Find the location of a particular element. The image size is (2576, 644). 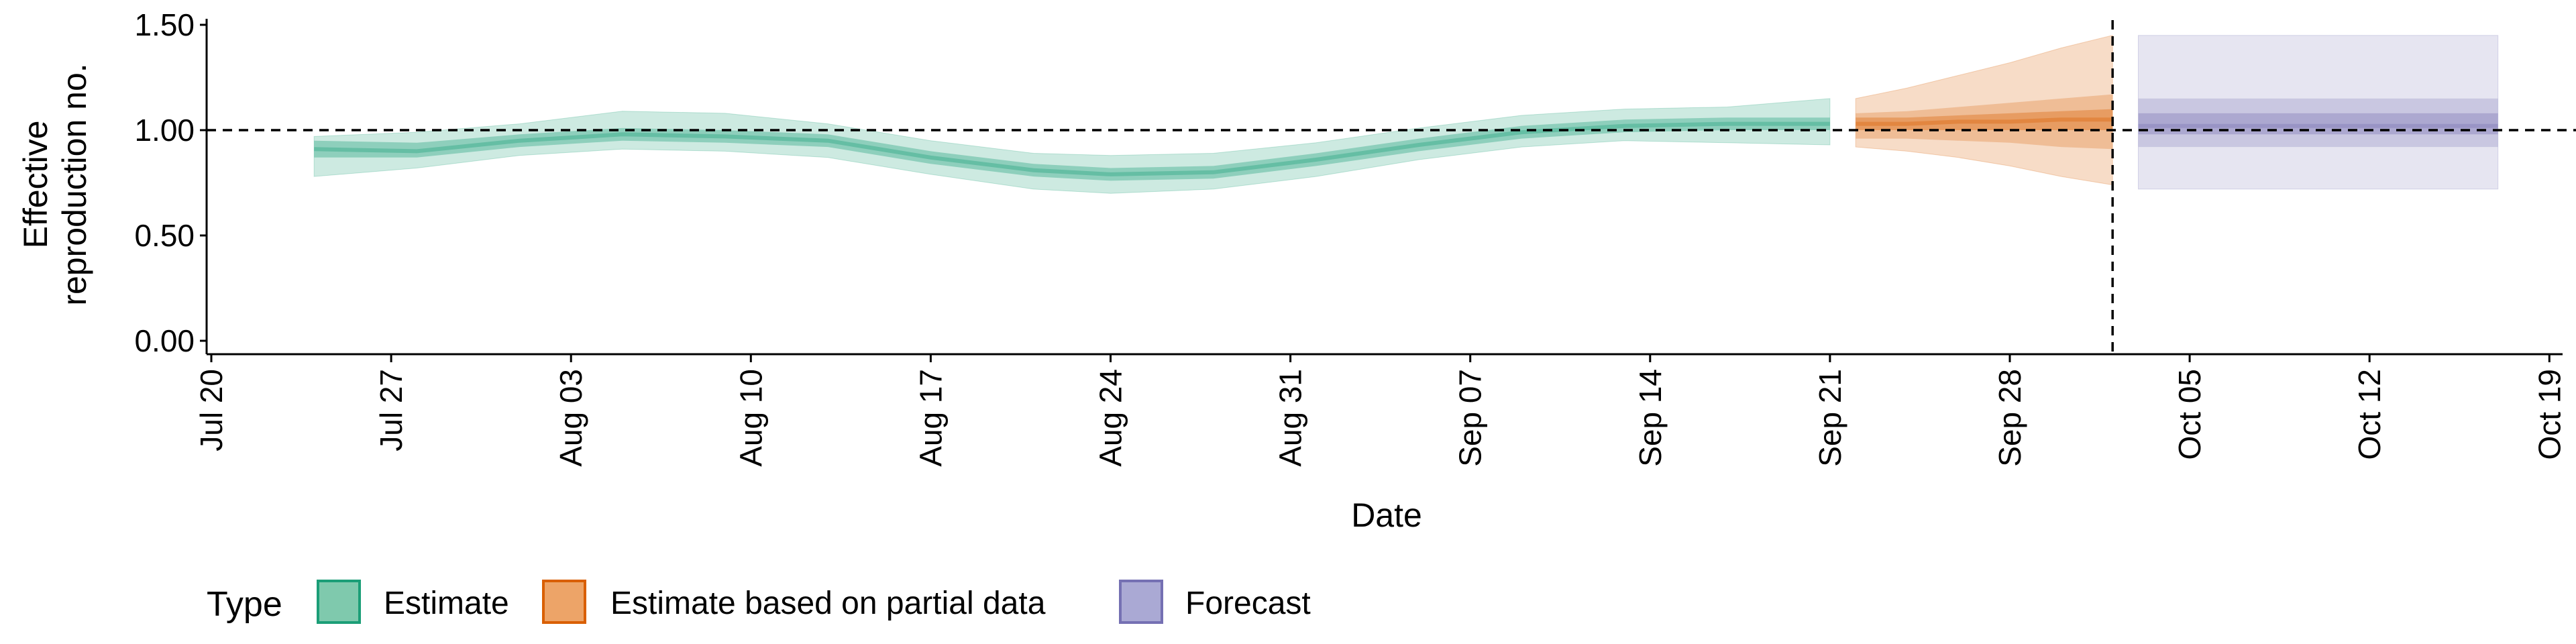

y-axis-label-line2: reproduction no. is located at coordinates (74, 184).